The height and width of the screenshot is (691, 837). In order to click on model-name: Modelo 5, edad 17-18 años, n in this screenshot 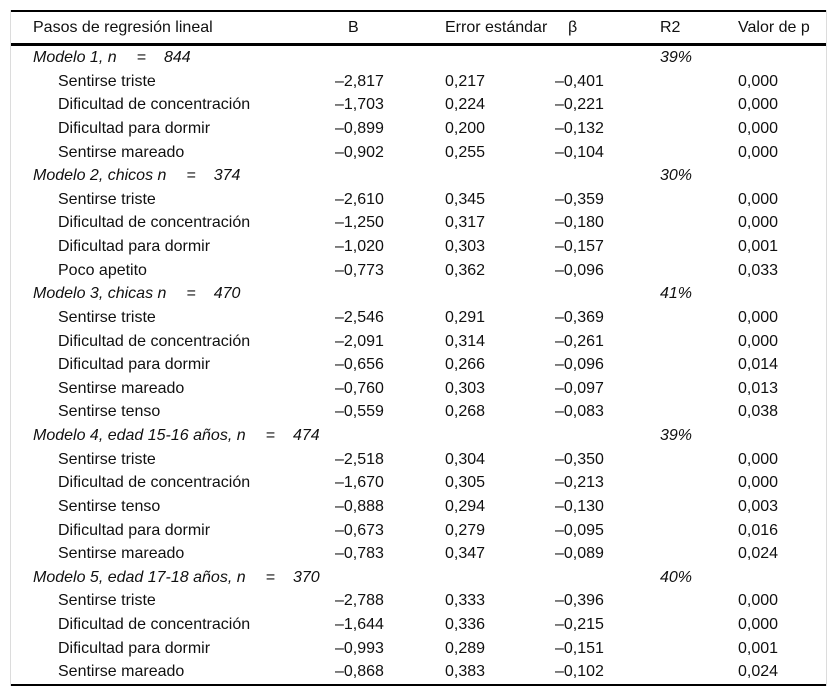, I will do `click(139, 577)`.